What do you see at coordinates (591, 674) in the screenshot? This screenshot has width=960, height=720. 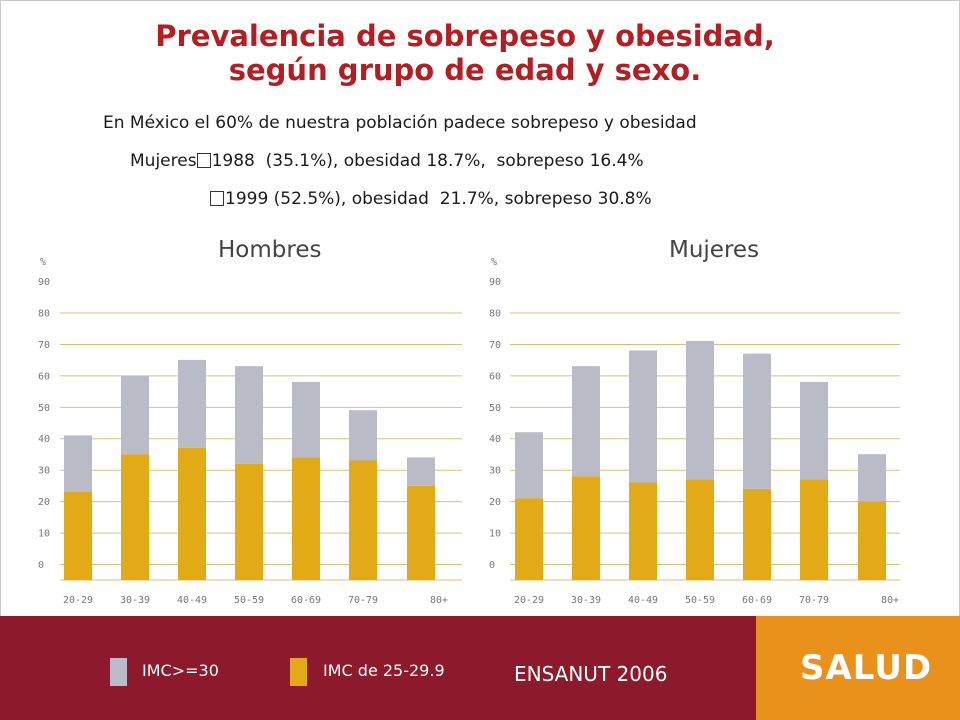 I see `source-label: ENSANUT 2006` at bounding box center [591, 674].